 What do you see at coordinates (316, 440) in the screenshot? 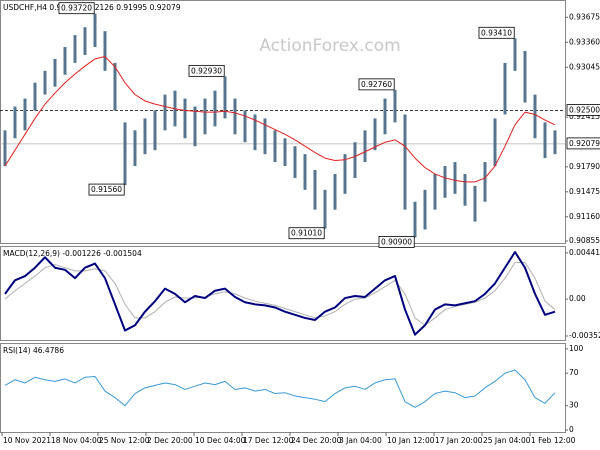
I see `x-tick-label: 24 Dec 20:00` at bounding box center [316, 440].